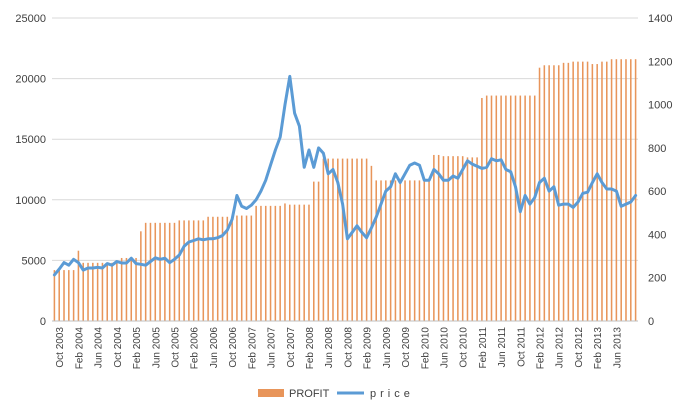 The width and height of the screenshot is (678, 400). I want to click on x-tick-label: Feb 2008, so click(310, 348).